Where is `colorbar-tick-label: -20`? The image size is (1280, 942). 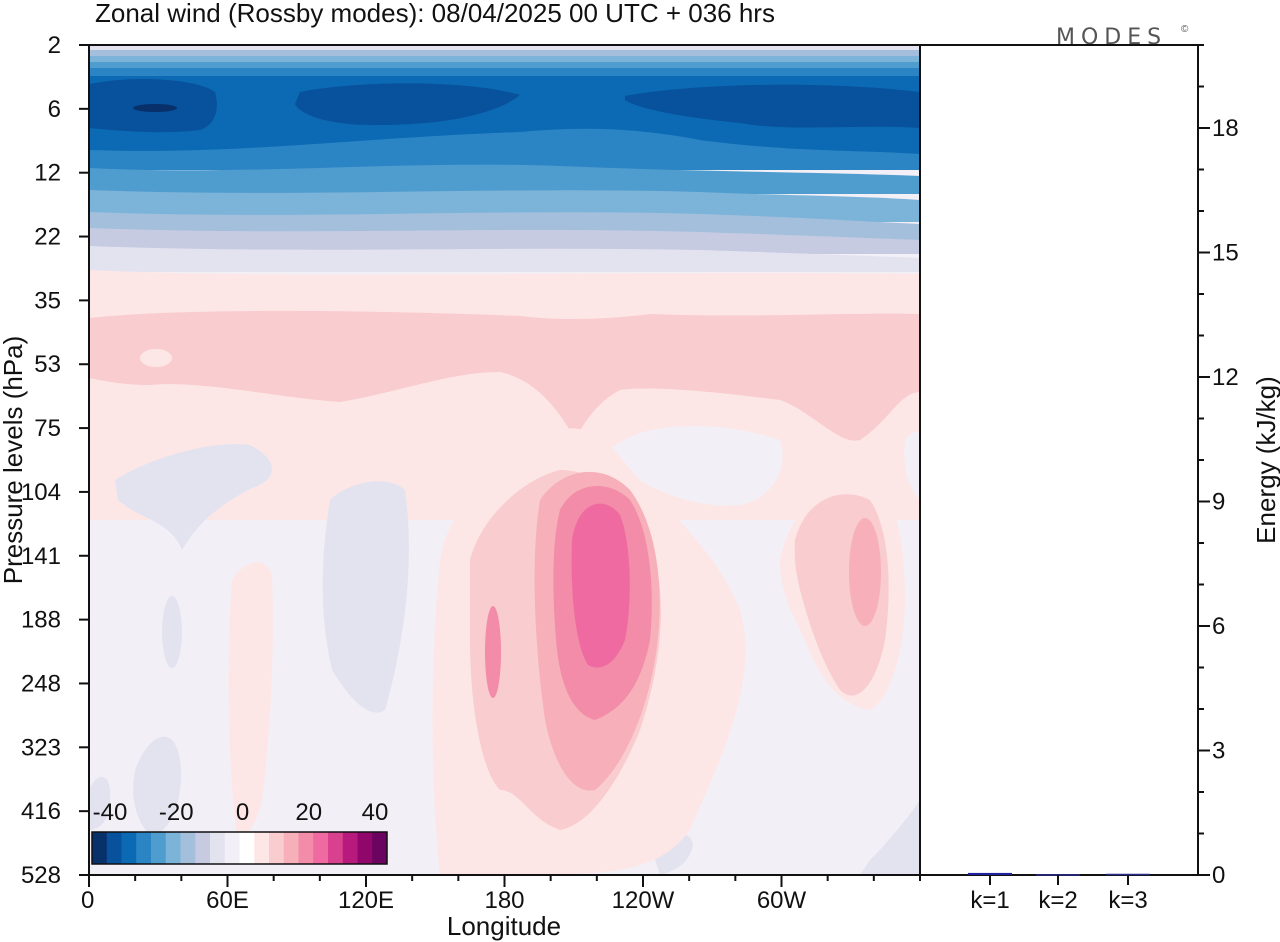
colorbar-tick-label: -20 is located at coordinates (176, 812).